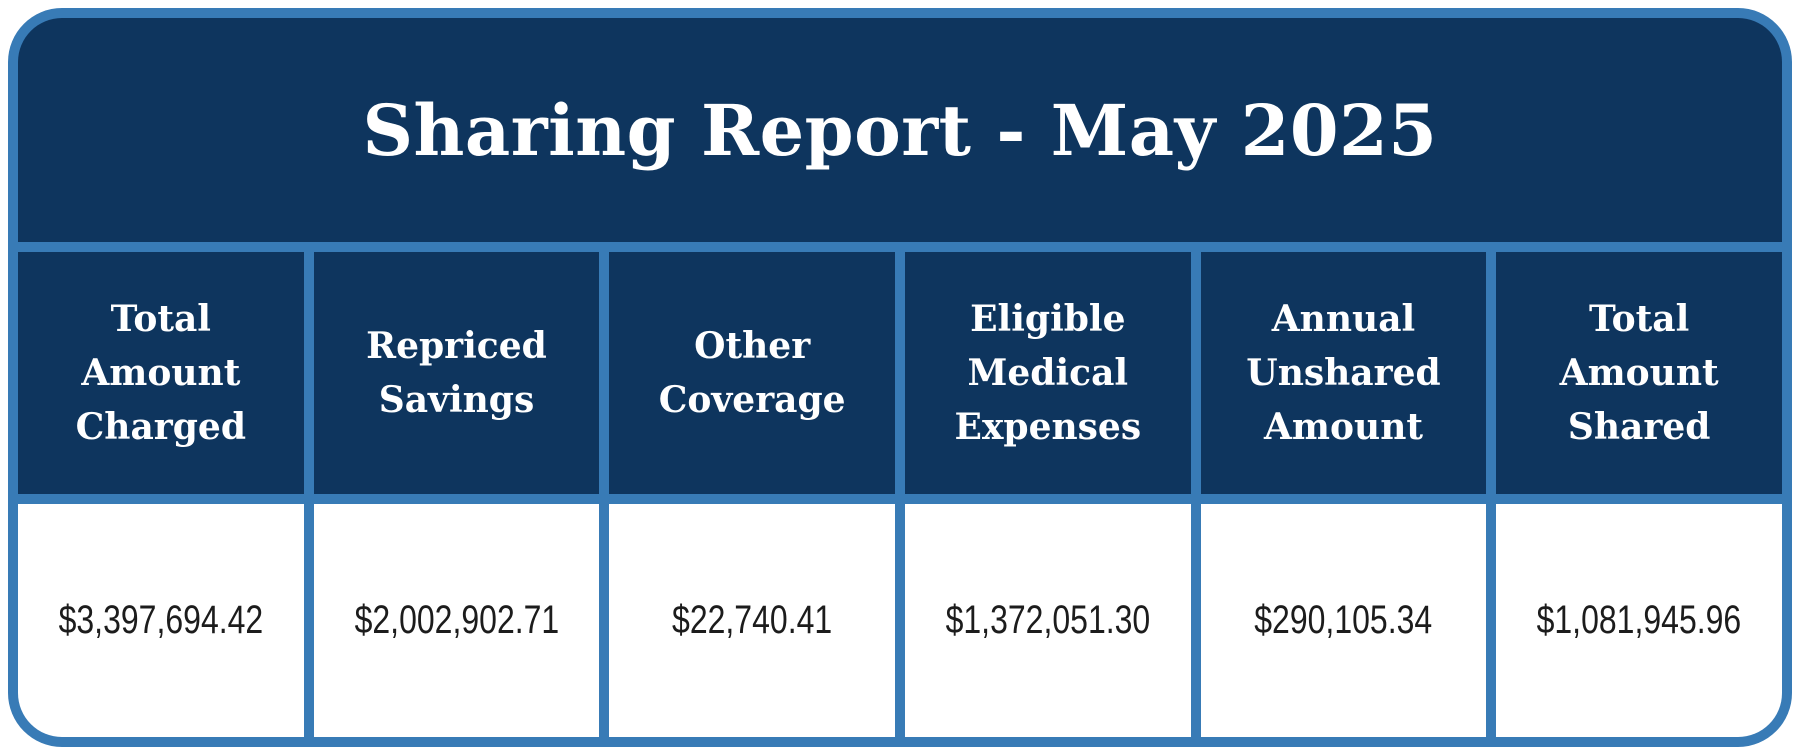 This screenshot has height=750, width=1800. I want to click on value-annual-unshared-amount: $290,105.34, so click(1343, 620).